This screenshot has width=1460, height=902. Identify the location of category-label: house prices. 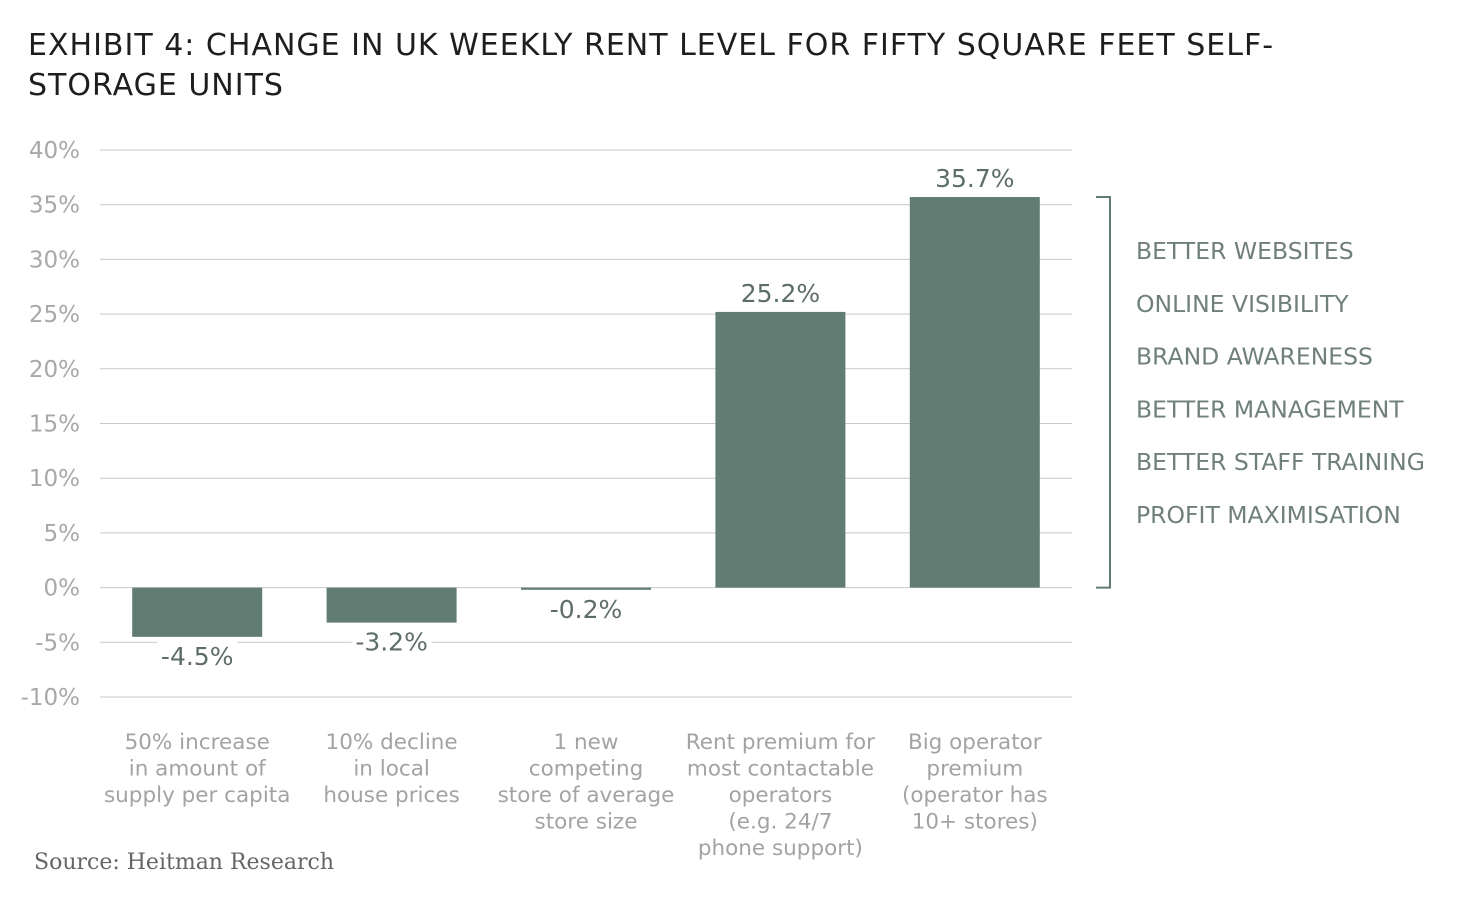
(391, 795).